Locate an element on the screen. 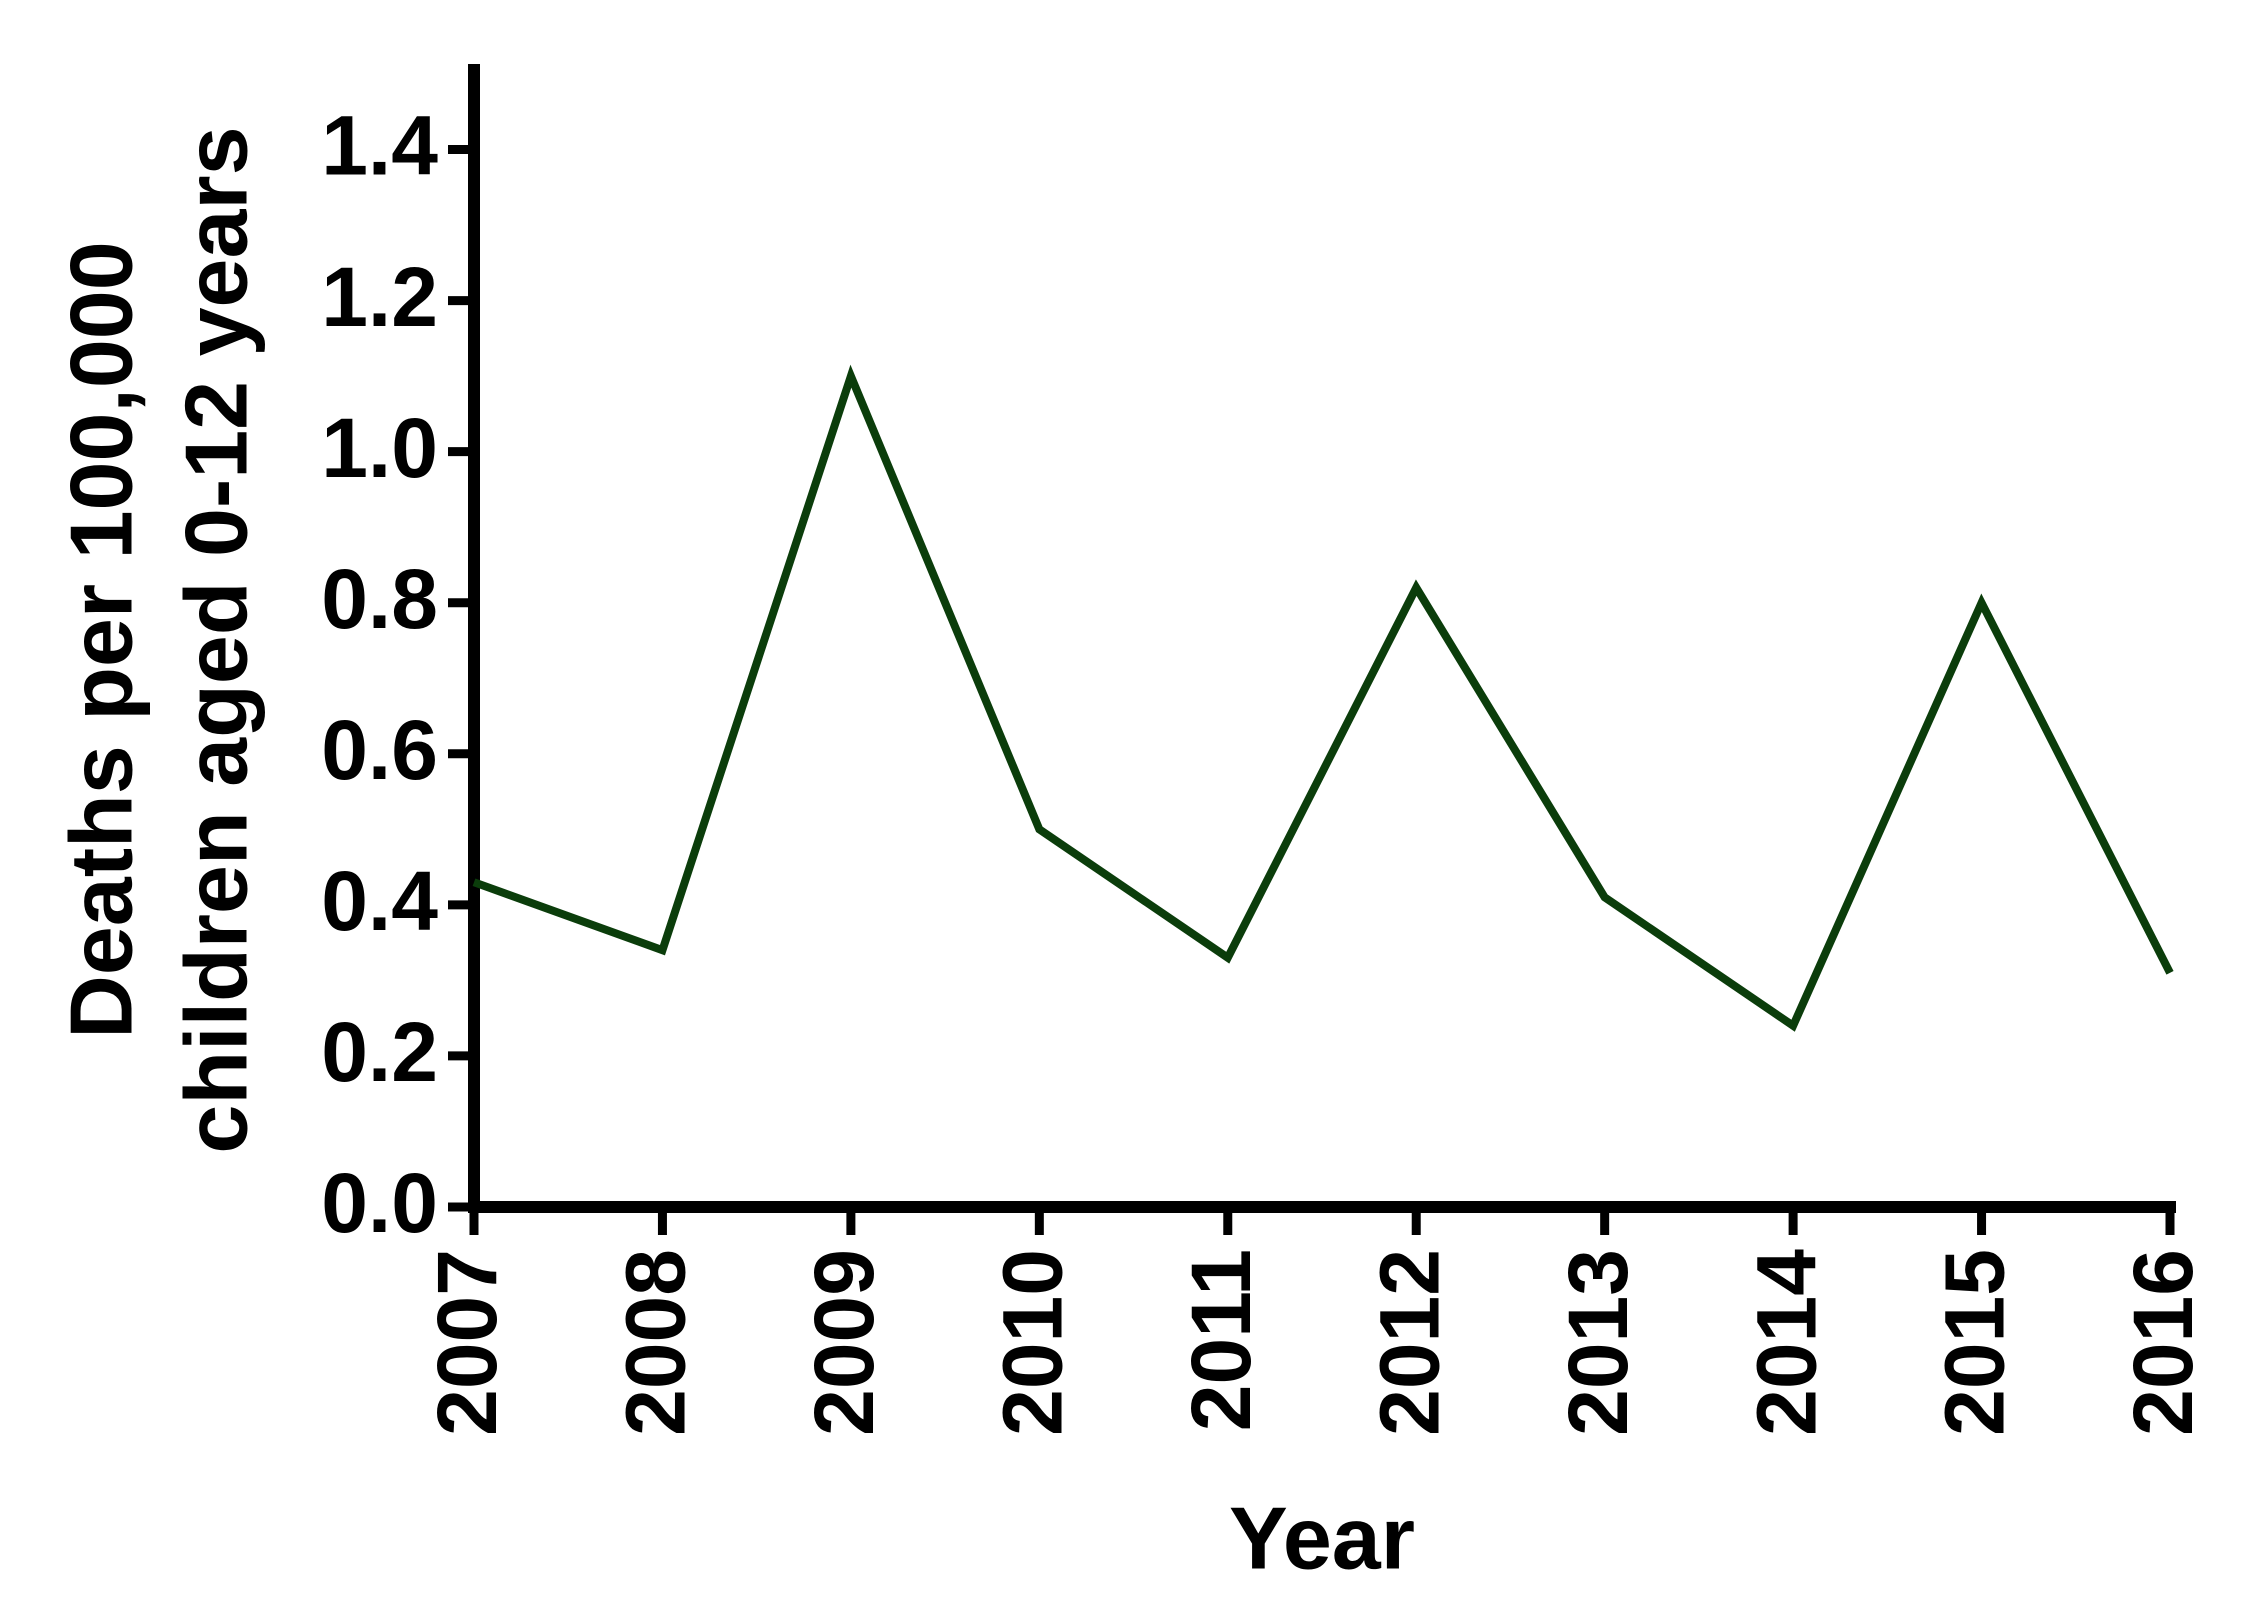 This screenshot has width=2242, height=1610. y-tick-label: 0.2 is located at coordinates (379, 1052).